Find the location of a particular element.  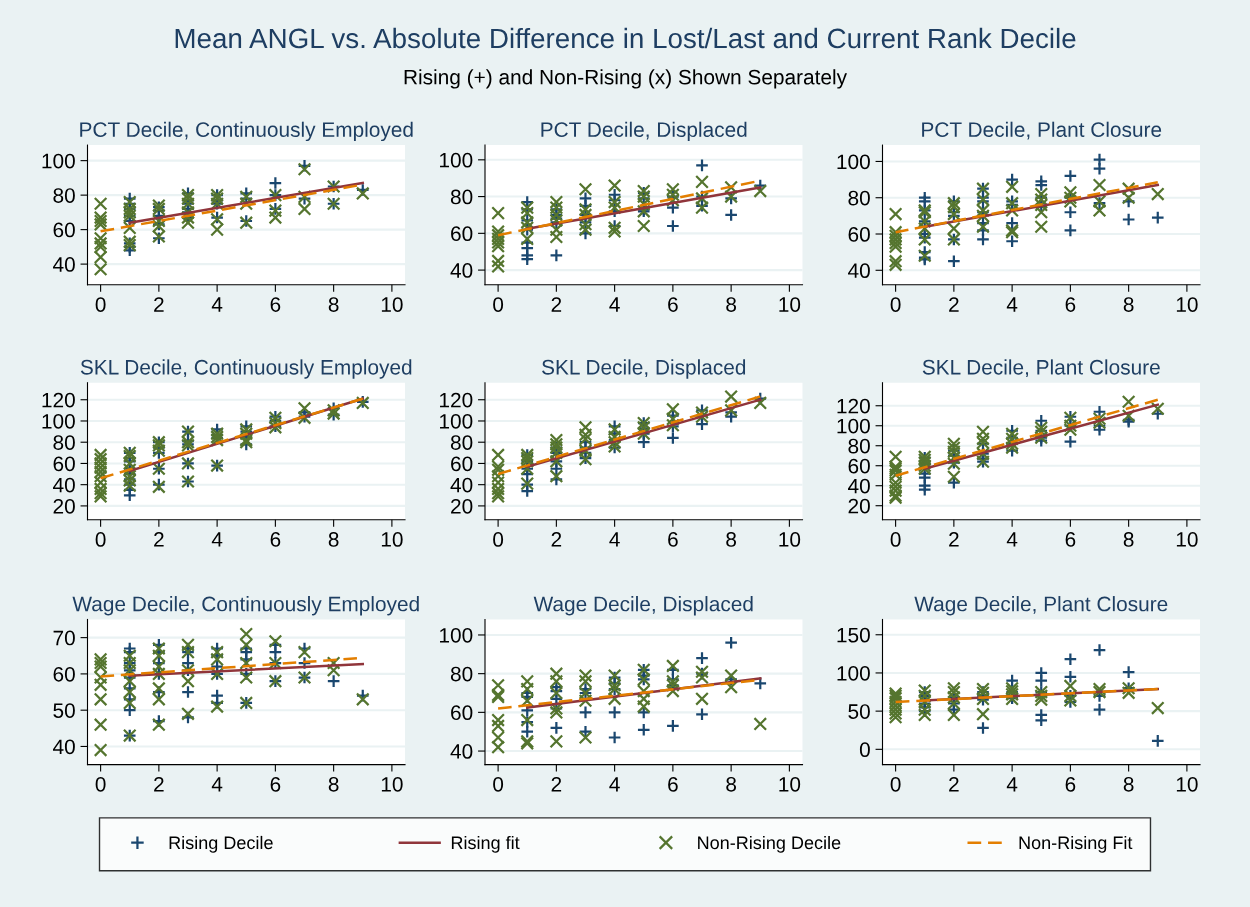

chart-title: Wage Decile, Plant Closure is located at coordinates (1041, 606).